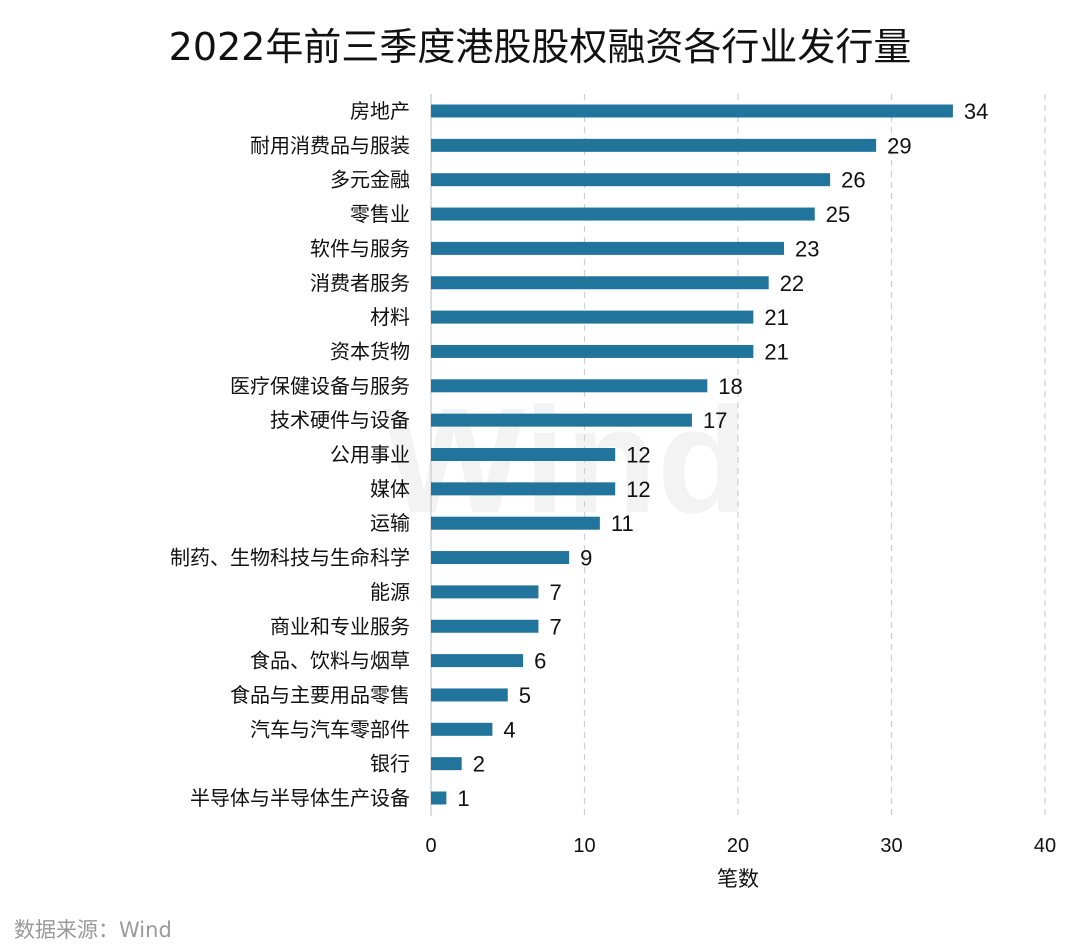 The height and width of the screenshot is (952, 1080). Describe the element at coordinates (380, 214) in the screenshot. I see `category-label: 零售业` at that location.